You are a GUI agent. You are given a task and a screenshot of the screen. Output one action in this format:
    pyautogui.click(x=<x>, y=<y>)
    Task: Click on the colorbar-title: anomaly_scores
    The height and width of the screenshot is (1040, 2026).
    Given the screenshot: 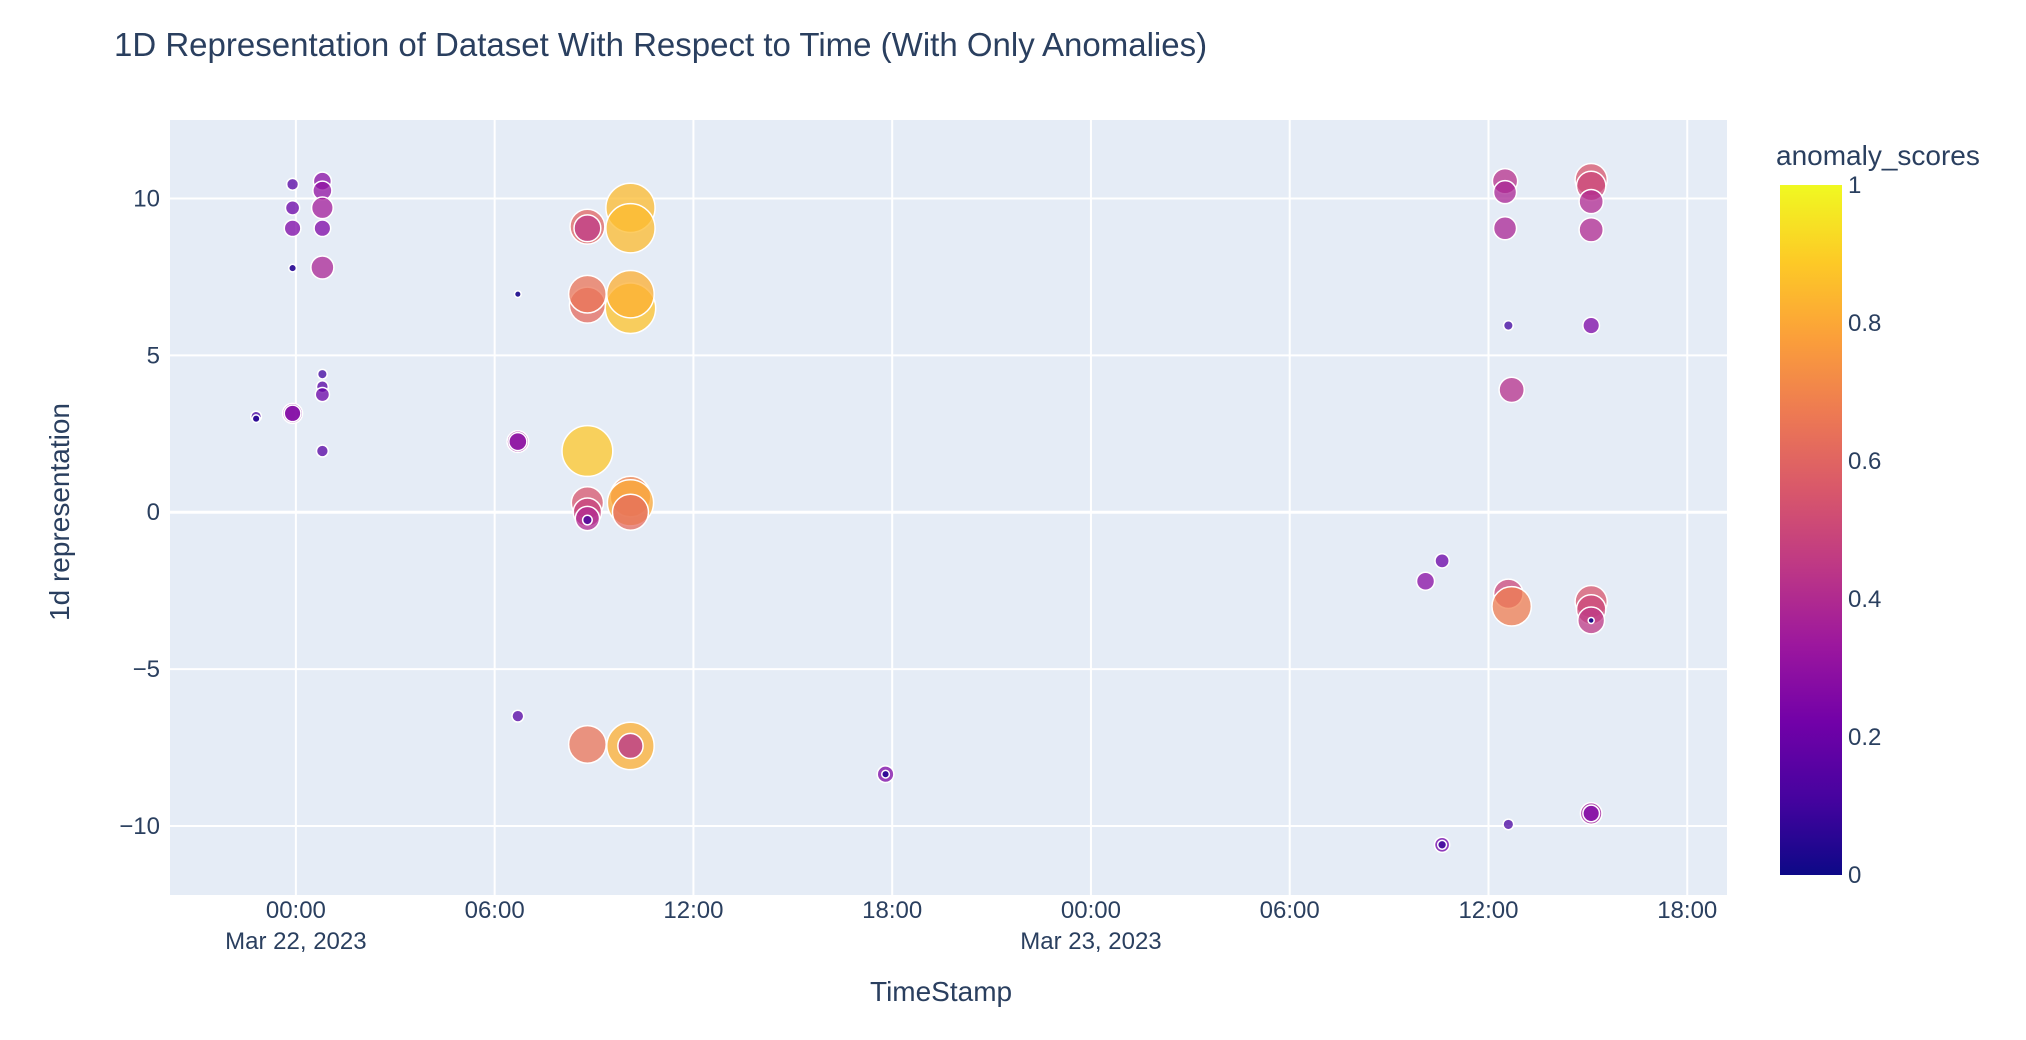 What is the action you would take?
    pyautogui.click(x=1878, y=155)
    